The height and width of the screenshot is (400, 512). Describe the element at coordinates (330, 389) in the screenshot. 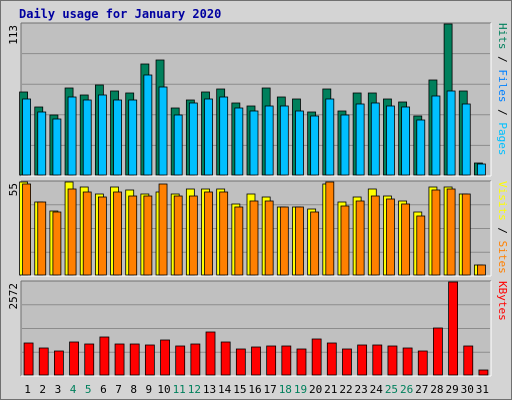

I see `x-tick-label-21: 21` at that location.